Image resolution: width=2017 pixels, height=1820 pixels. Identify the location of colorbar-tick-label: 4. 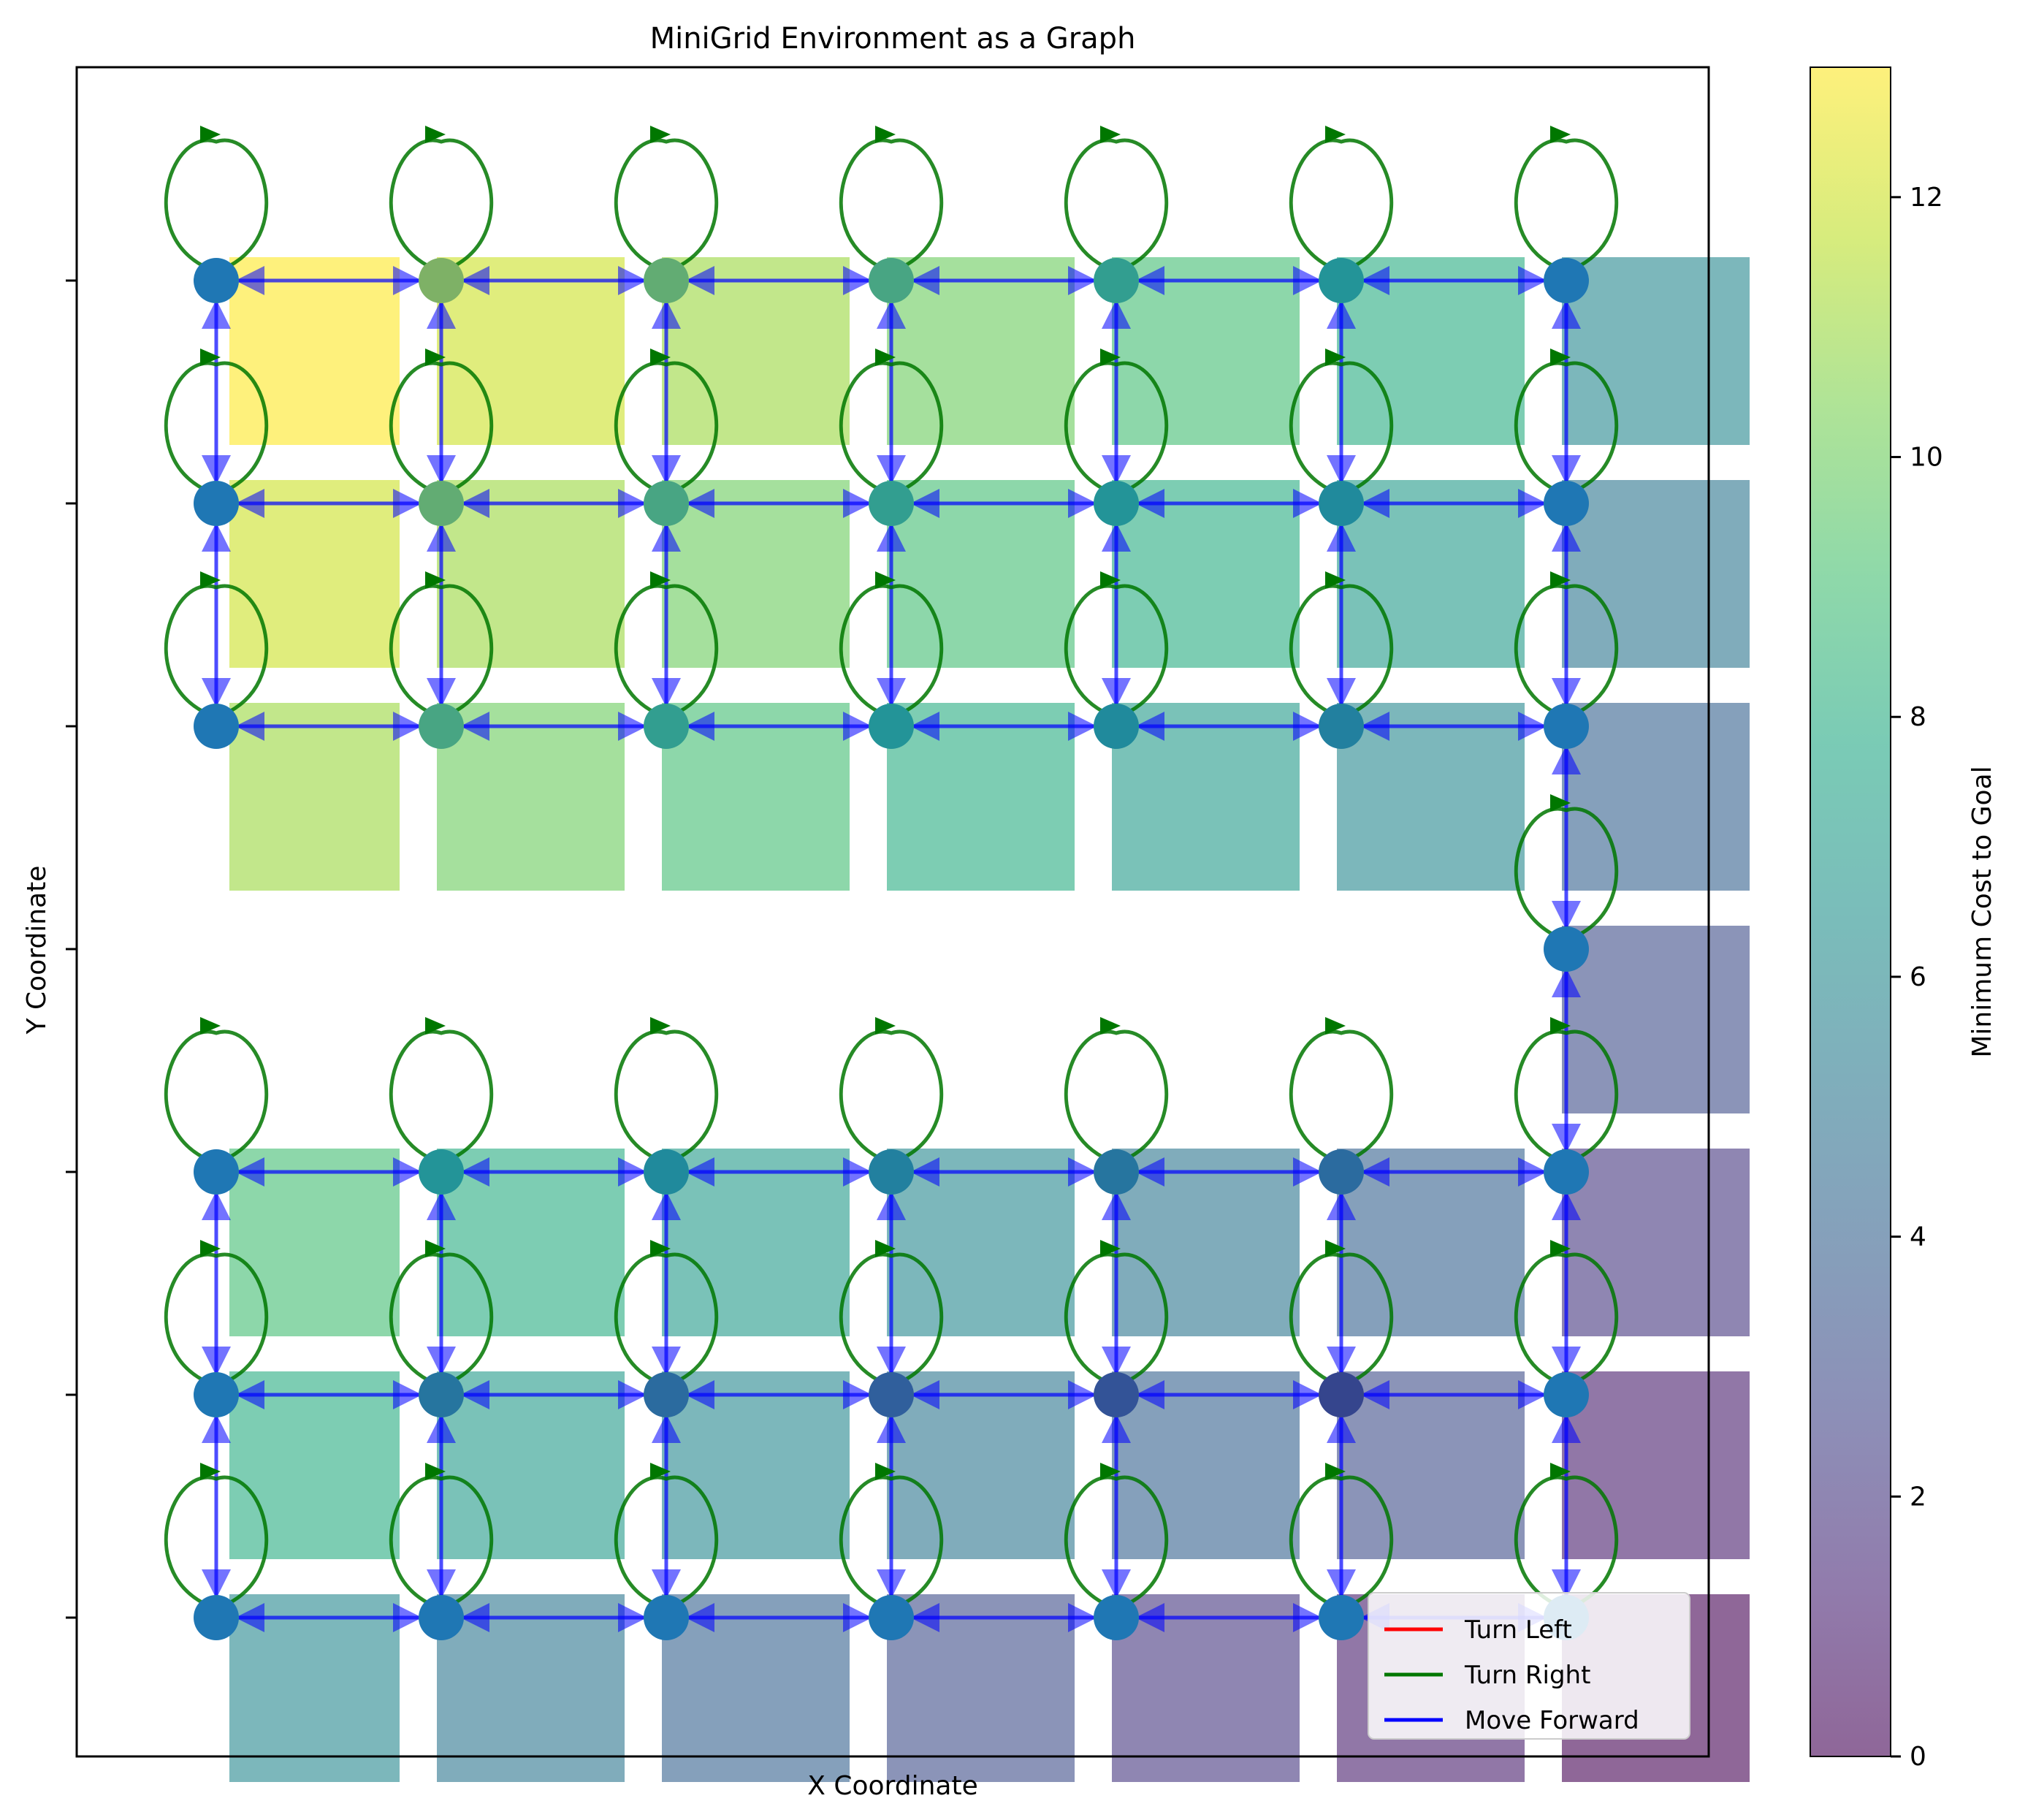
(1918, 1237).